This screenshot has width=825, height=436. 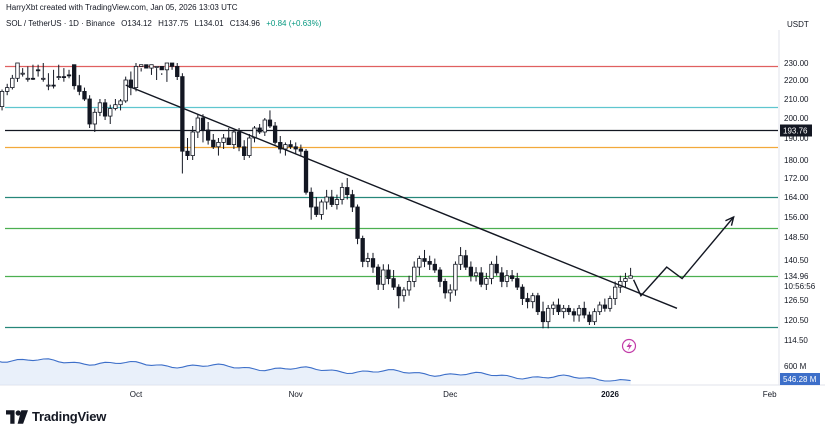 I want to click on lightning-icon, so click(x=629, y=346).